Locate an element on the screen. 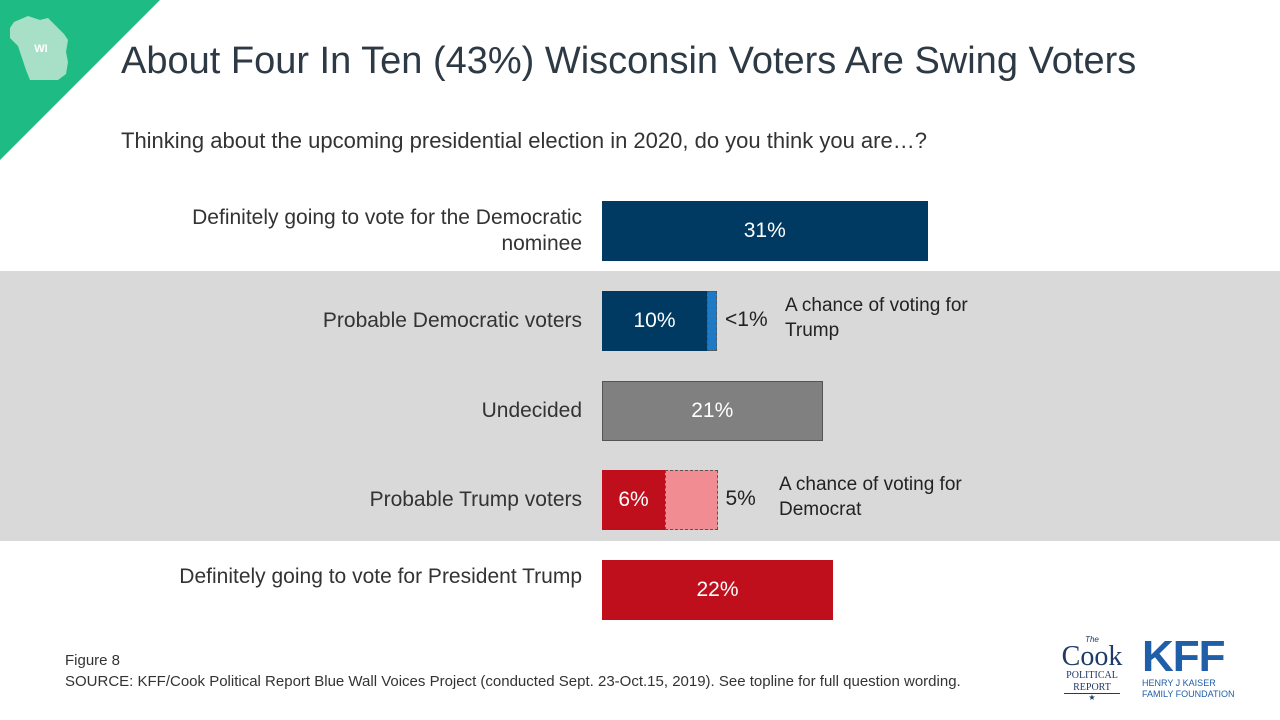 This screenshot has width=1280, height=720. corner-badge: WI is located at coordinates (80, 80).